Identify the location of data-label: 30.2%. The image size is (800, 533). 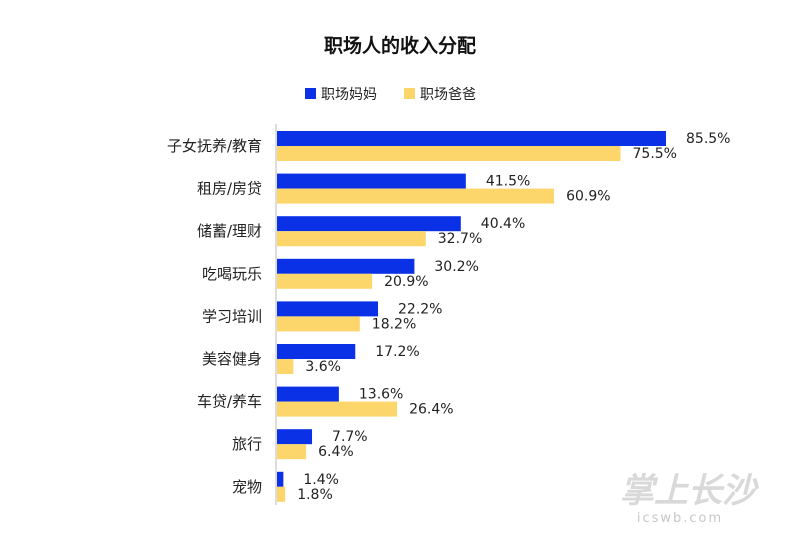
(456, 267).